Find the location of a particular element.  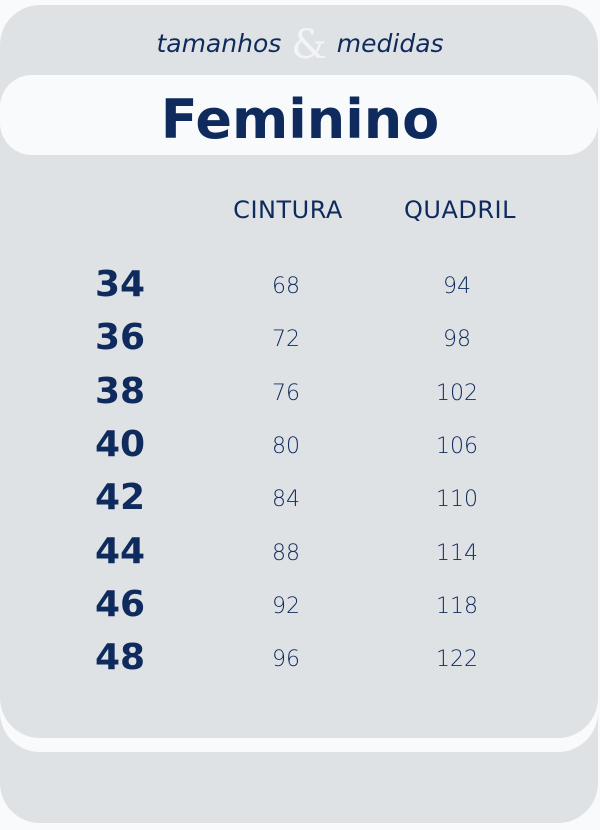

quadril-value: 94 is located at coordinates (457, 286).